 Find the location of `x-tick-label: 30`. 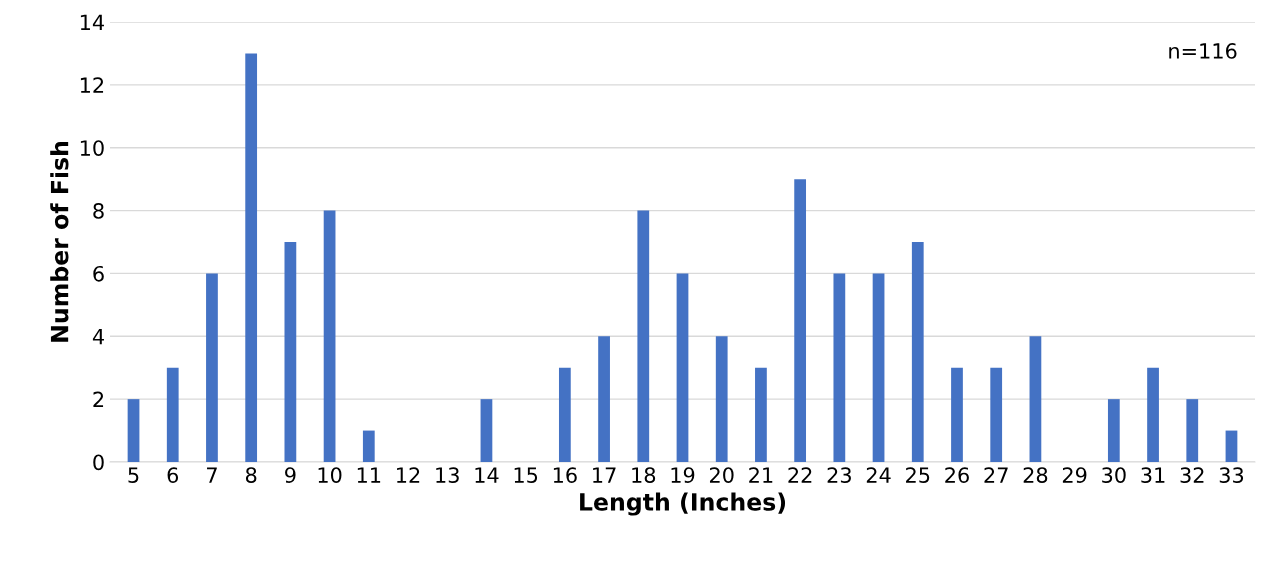

x-tick-label: 30 is located at coordinates (1114, 475).